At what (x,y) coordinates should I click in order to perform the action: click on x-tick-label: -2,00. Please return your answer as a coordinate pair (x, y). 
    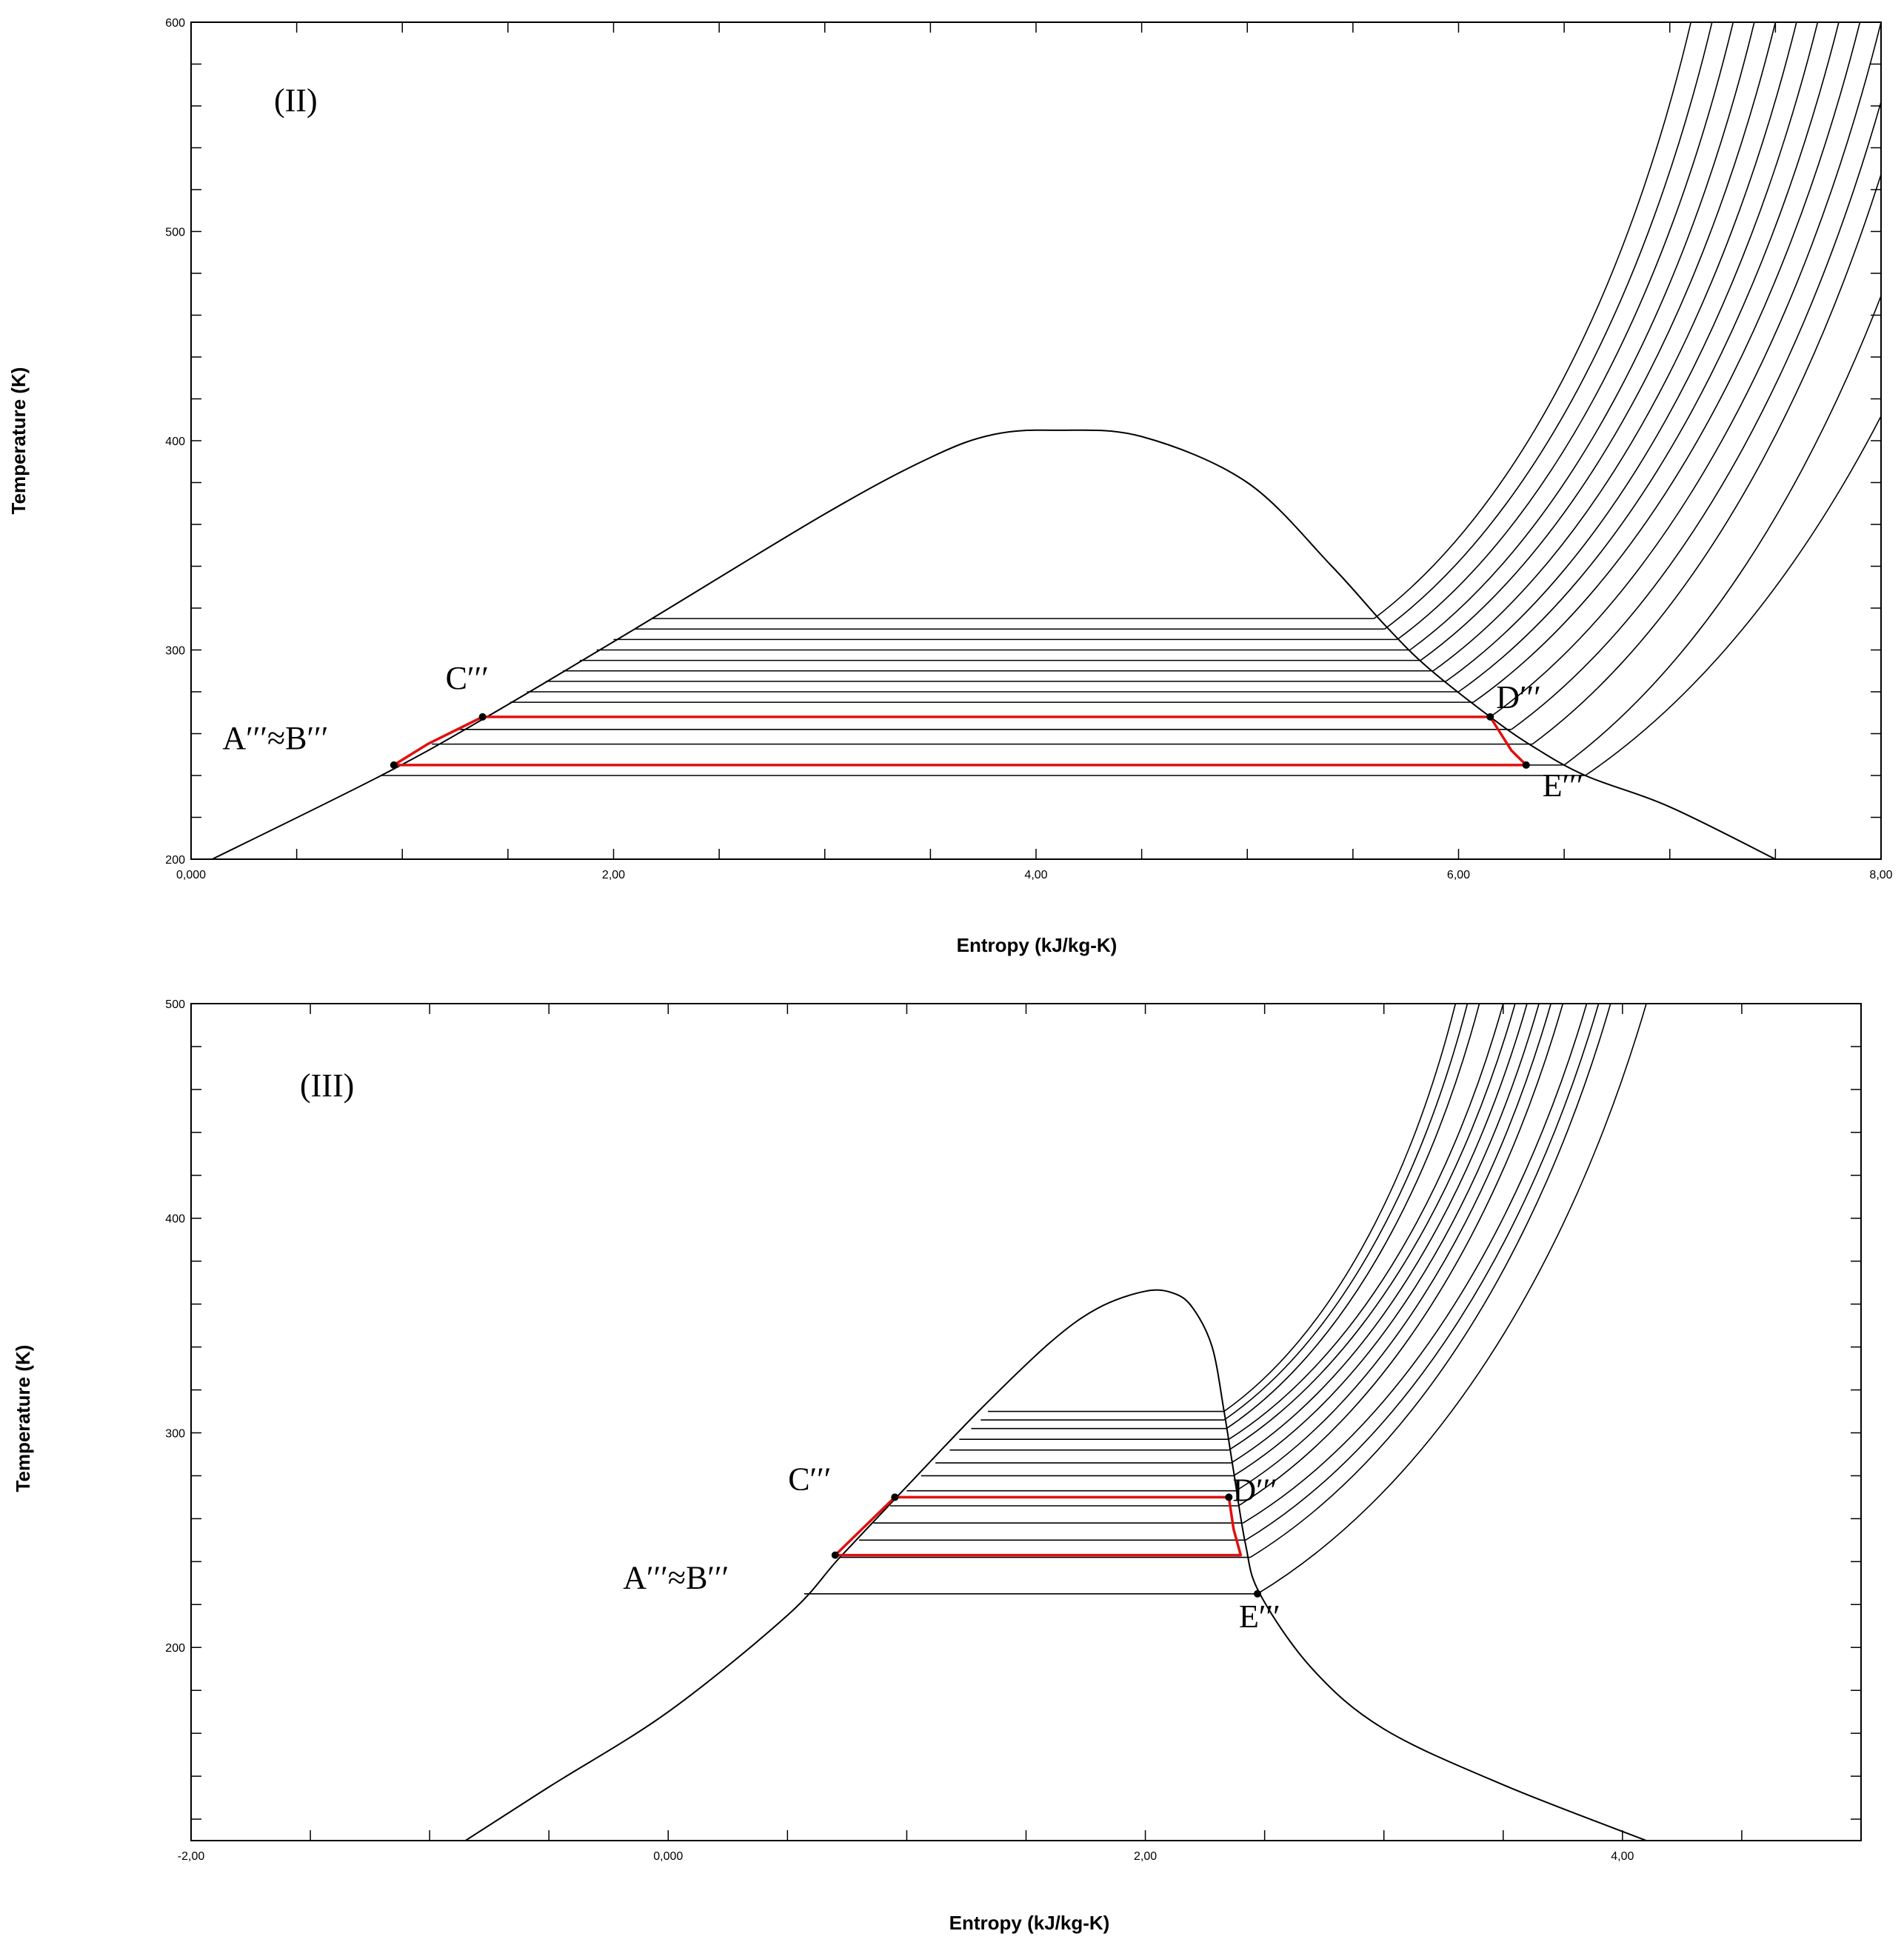
    Looking at the image, I should click on (192, 1856).